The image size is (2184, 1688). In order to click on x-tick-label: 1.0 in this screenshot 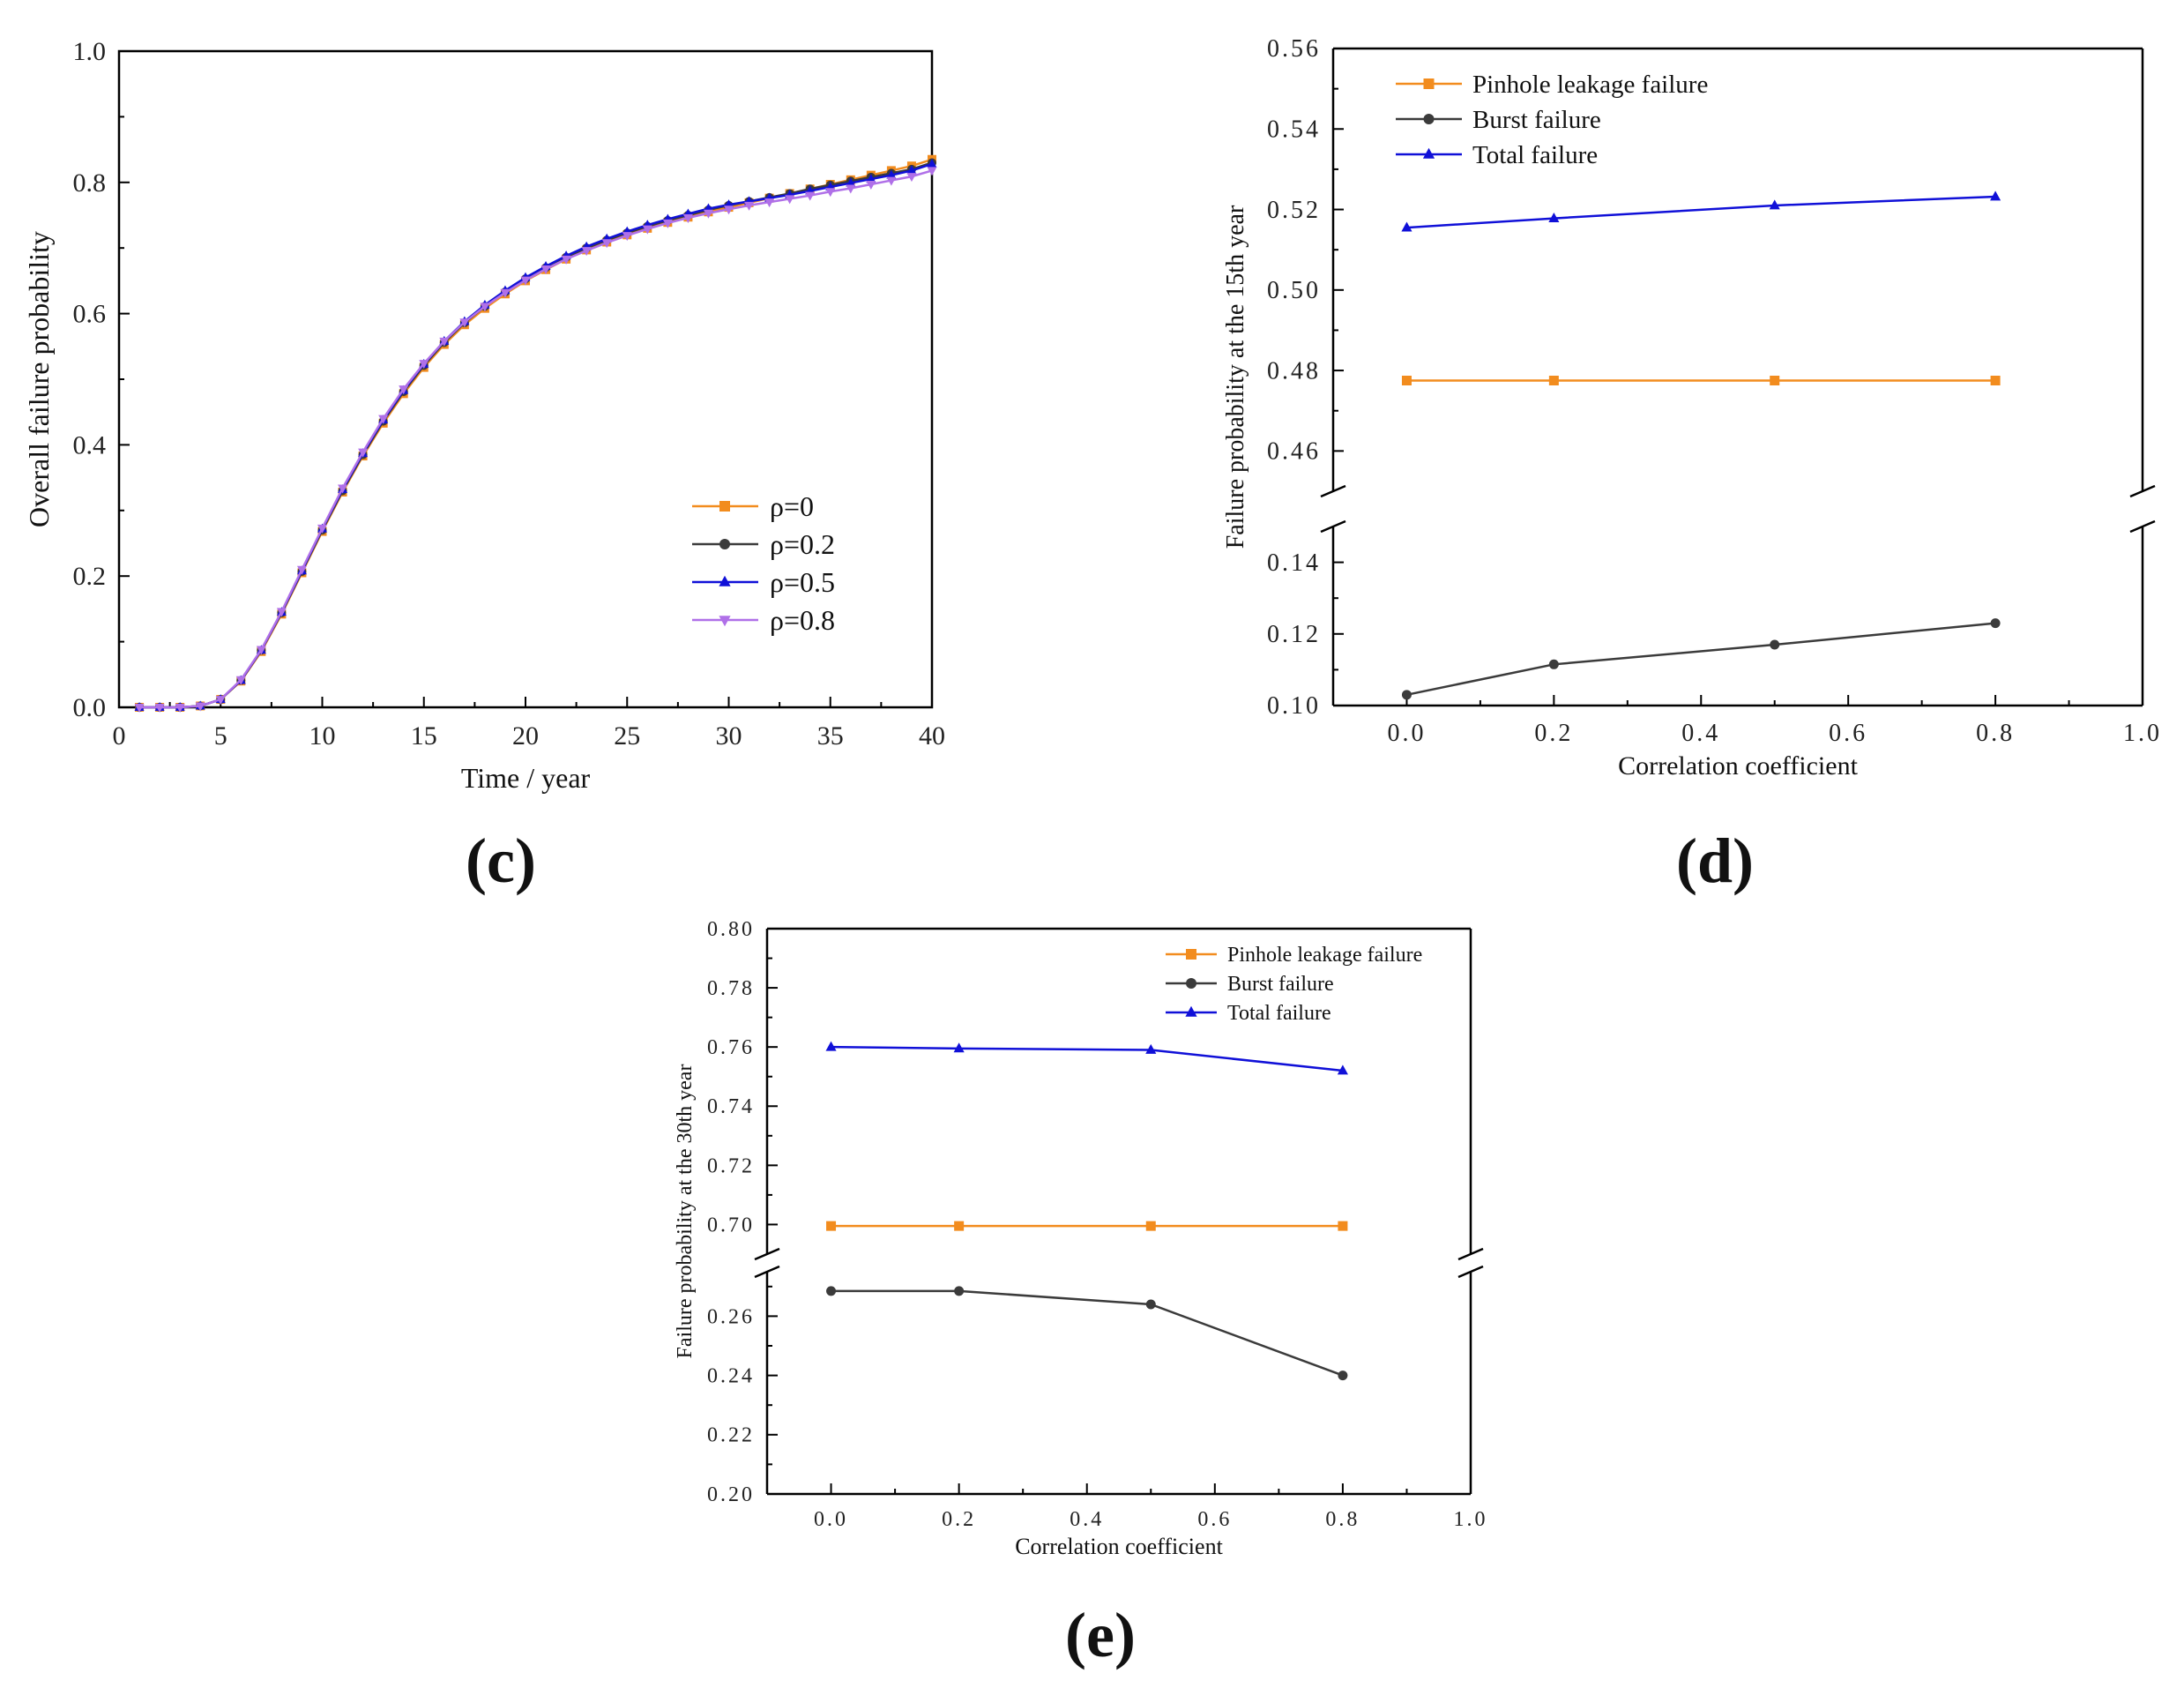, I will do `click(1471, 1520)`.